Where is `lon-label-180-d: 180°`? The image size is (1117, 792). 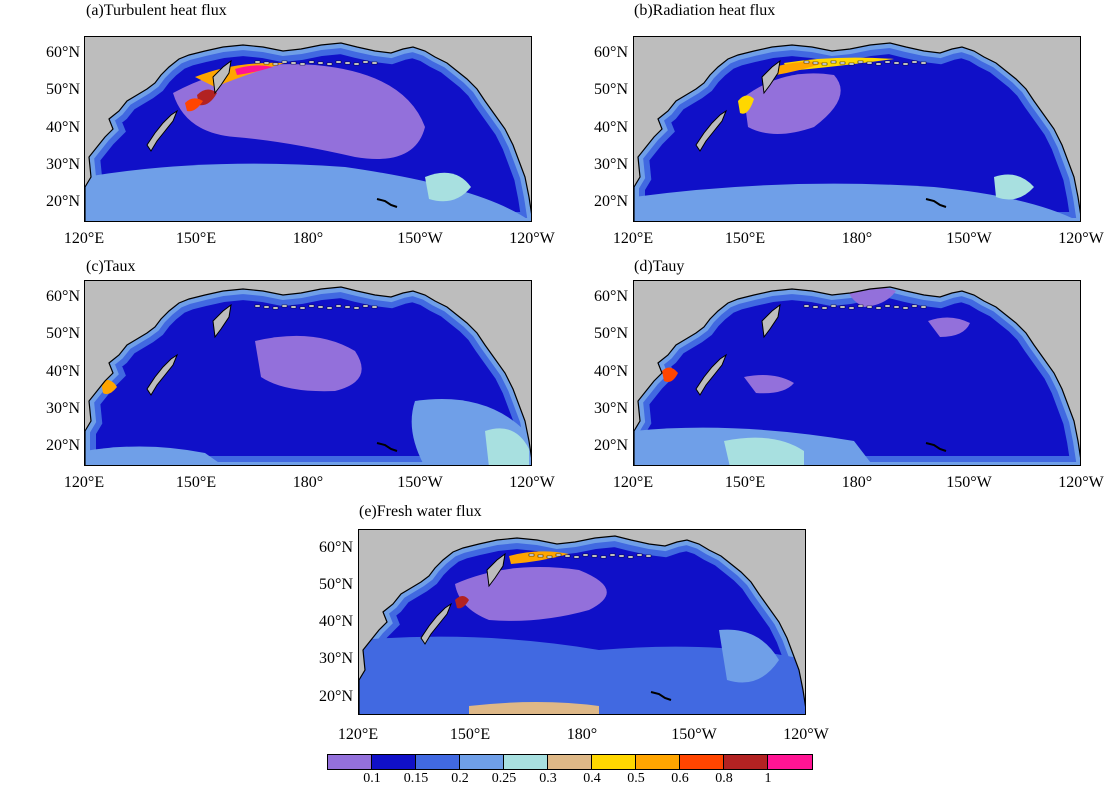 lon-label-180-d: 180° is located at coordinates (857, 482).